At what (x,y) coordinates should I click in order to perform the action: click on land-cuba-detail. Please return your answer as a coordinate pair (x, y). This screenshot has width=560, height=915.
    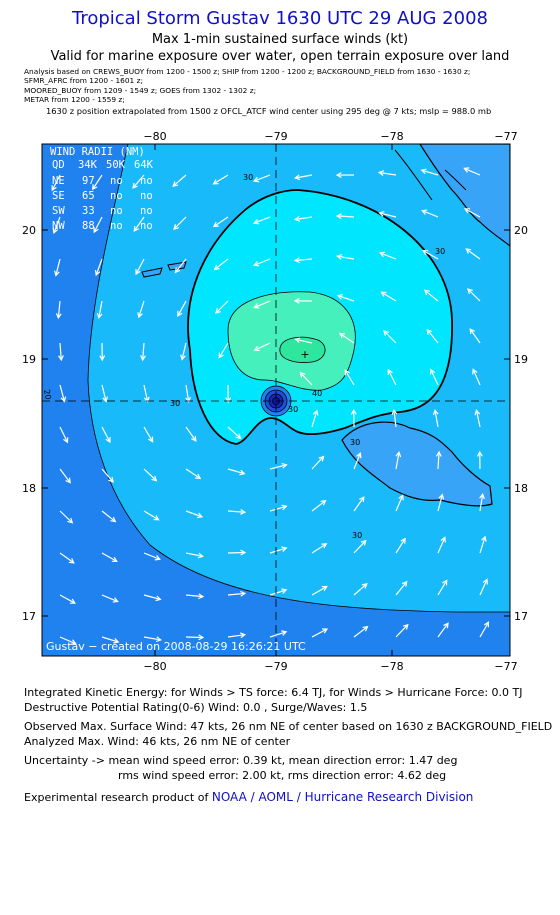
    Looking at the image, I should click on (430, 175).